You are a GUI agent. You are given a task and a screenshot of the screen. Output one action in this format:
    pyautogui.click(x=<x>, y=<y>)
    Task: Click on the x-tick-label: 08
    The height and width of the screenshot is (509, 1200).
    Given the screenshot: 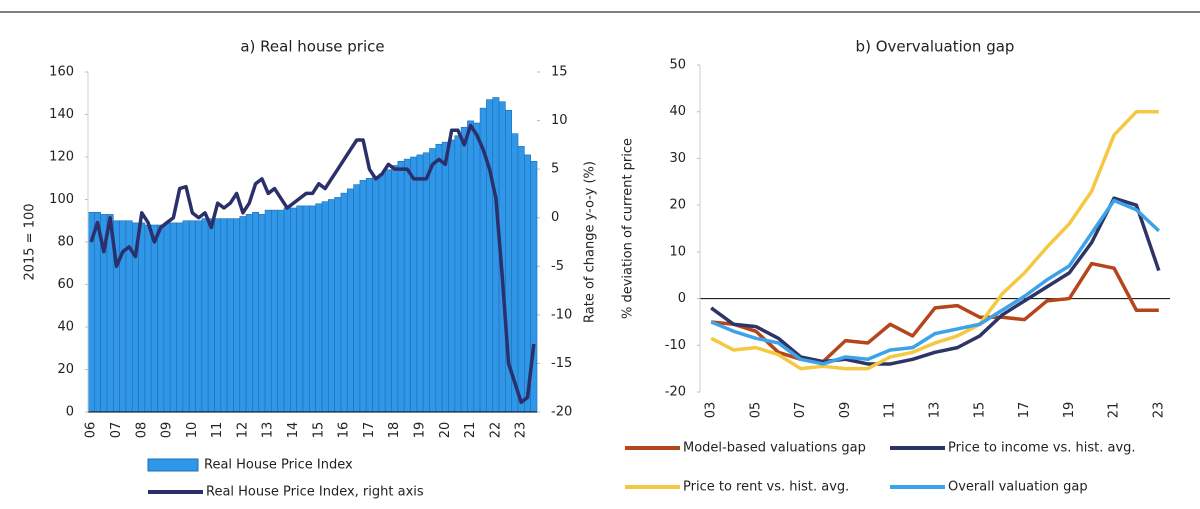 What is the action you would take?
    pyautogui.click(x=141, y=430)
    